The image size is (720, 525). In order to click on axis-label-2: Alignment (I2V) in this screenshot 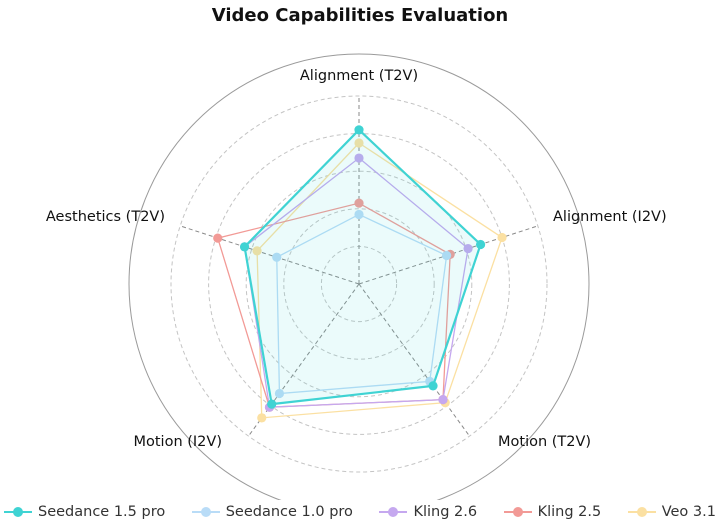, I will do `click(610, 217)`.